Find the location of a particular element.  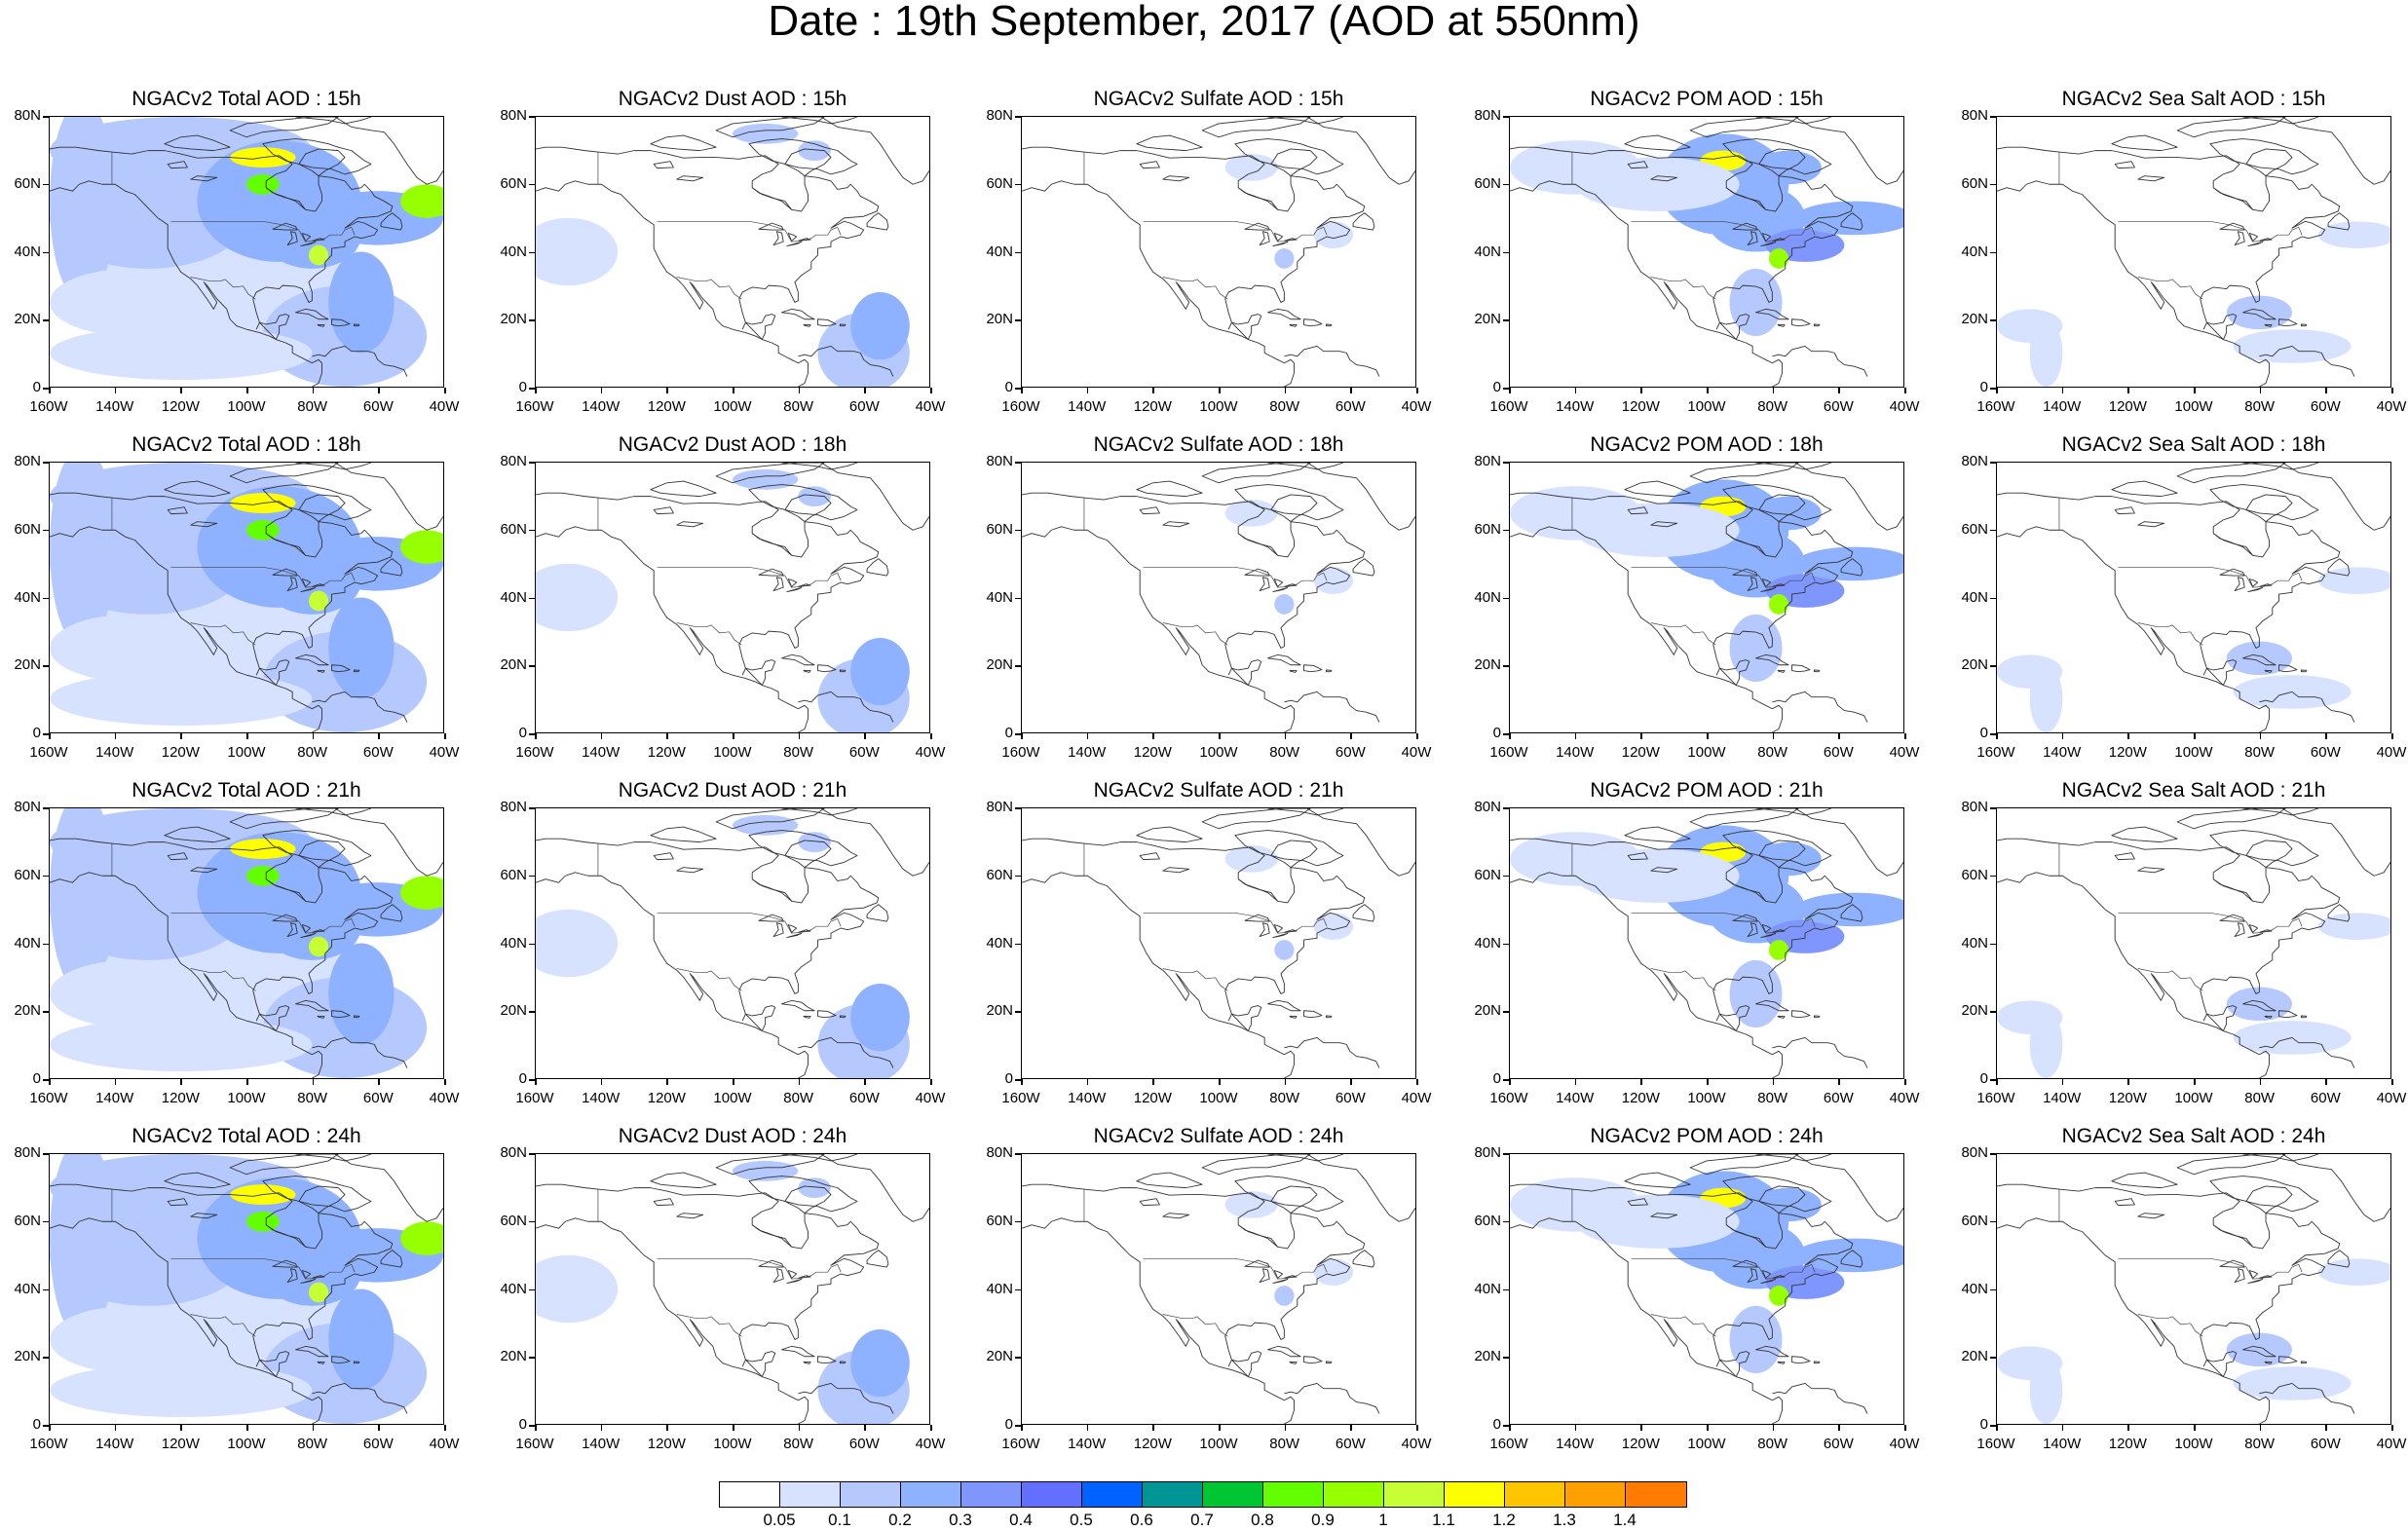

map-dust-aod is located at coordinates (732, 252).